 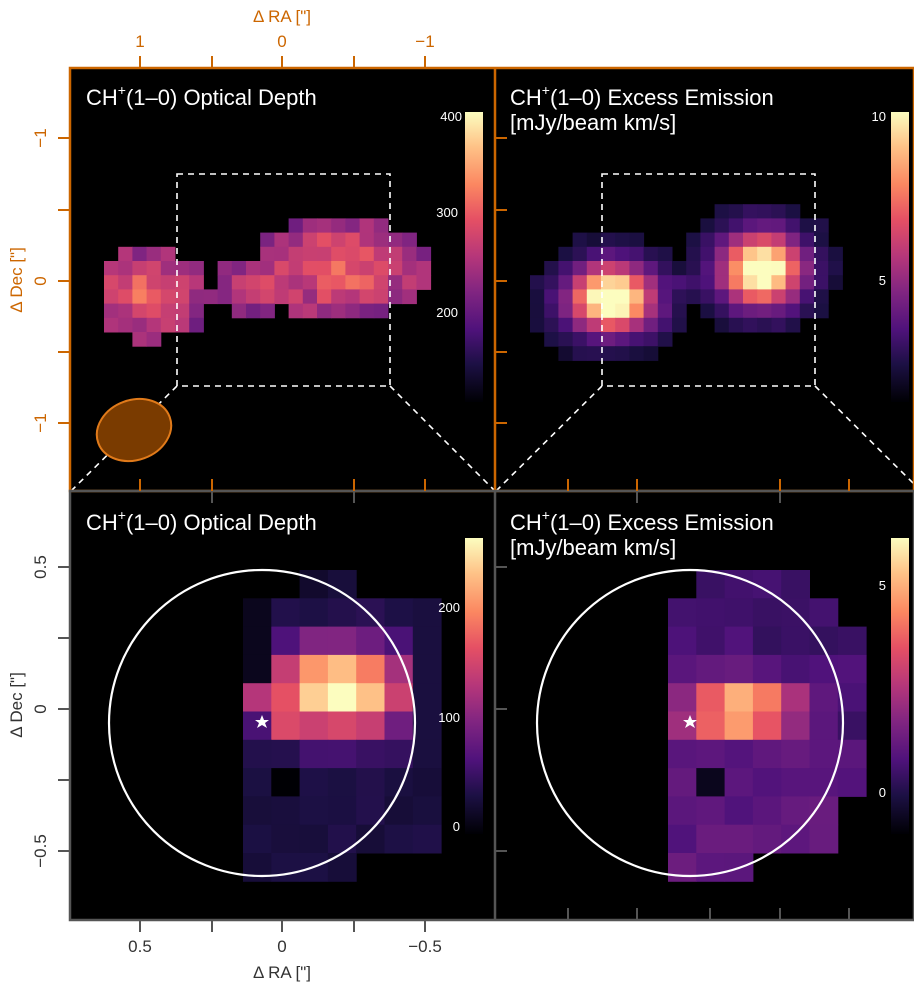 I want to click on heatmap-top-right, so click(x=686, y=282).